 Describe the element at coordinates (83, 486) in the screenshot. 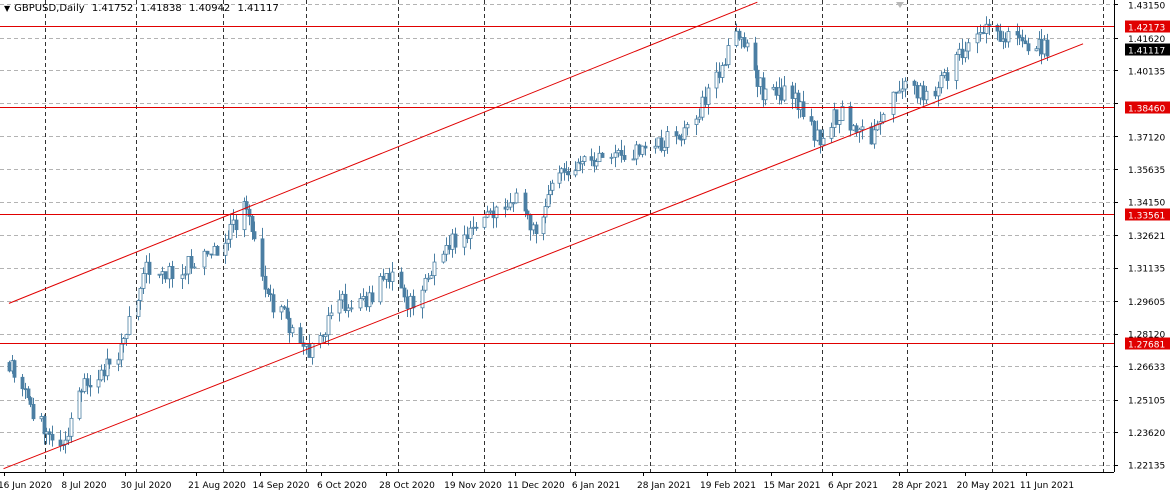

I see `x-tick-label: 8 Jul 2020` at that location.